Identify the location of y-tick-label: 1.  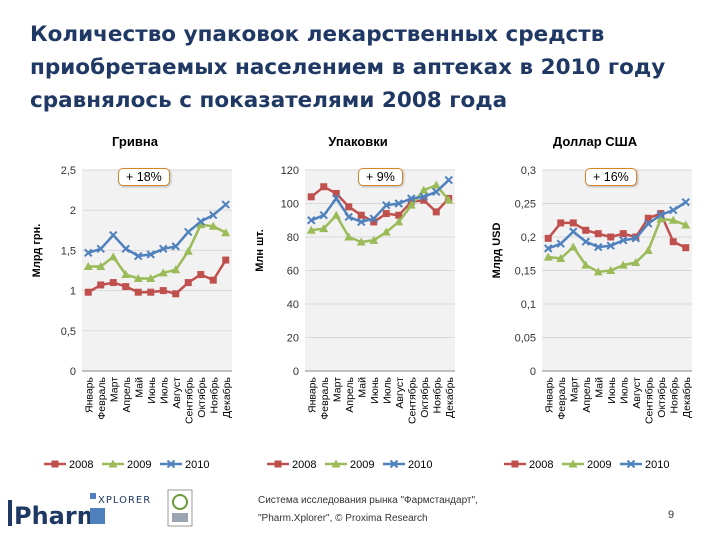
(73, 292).